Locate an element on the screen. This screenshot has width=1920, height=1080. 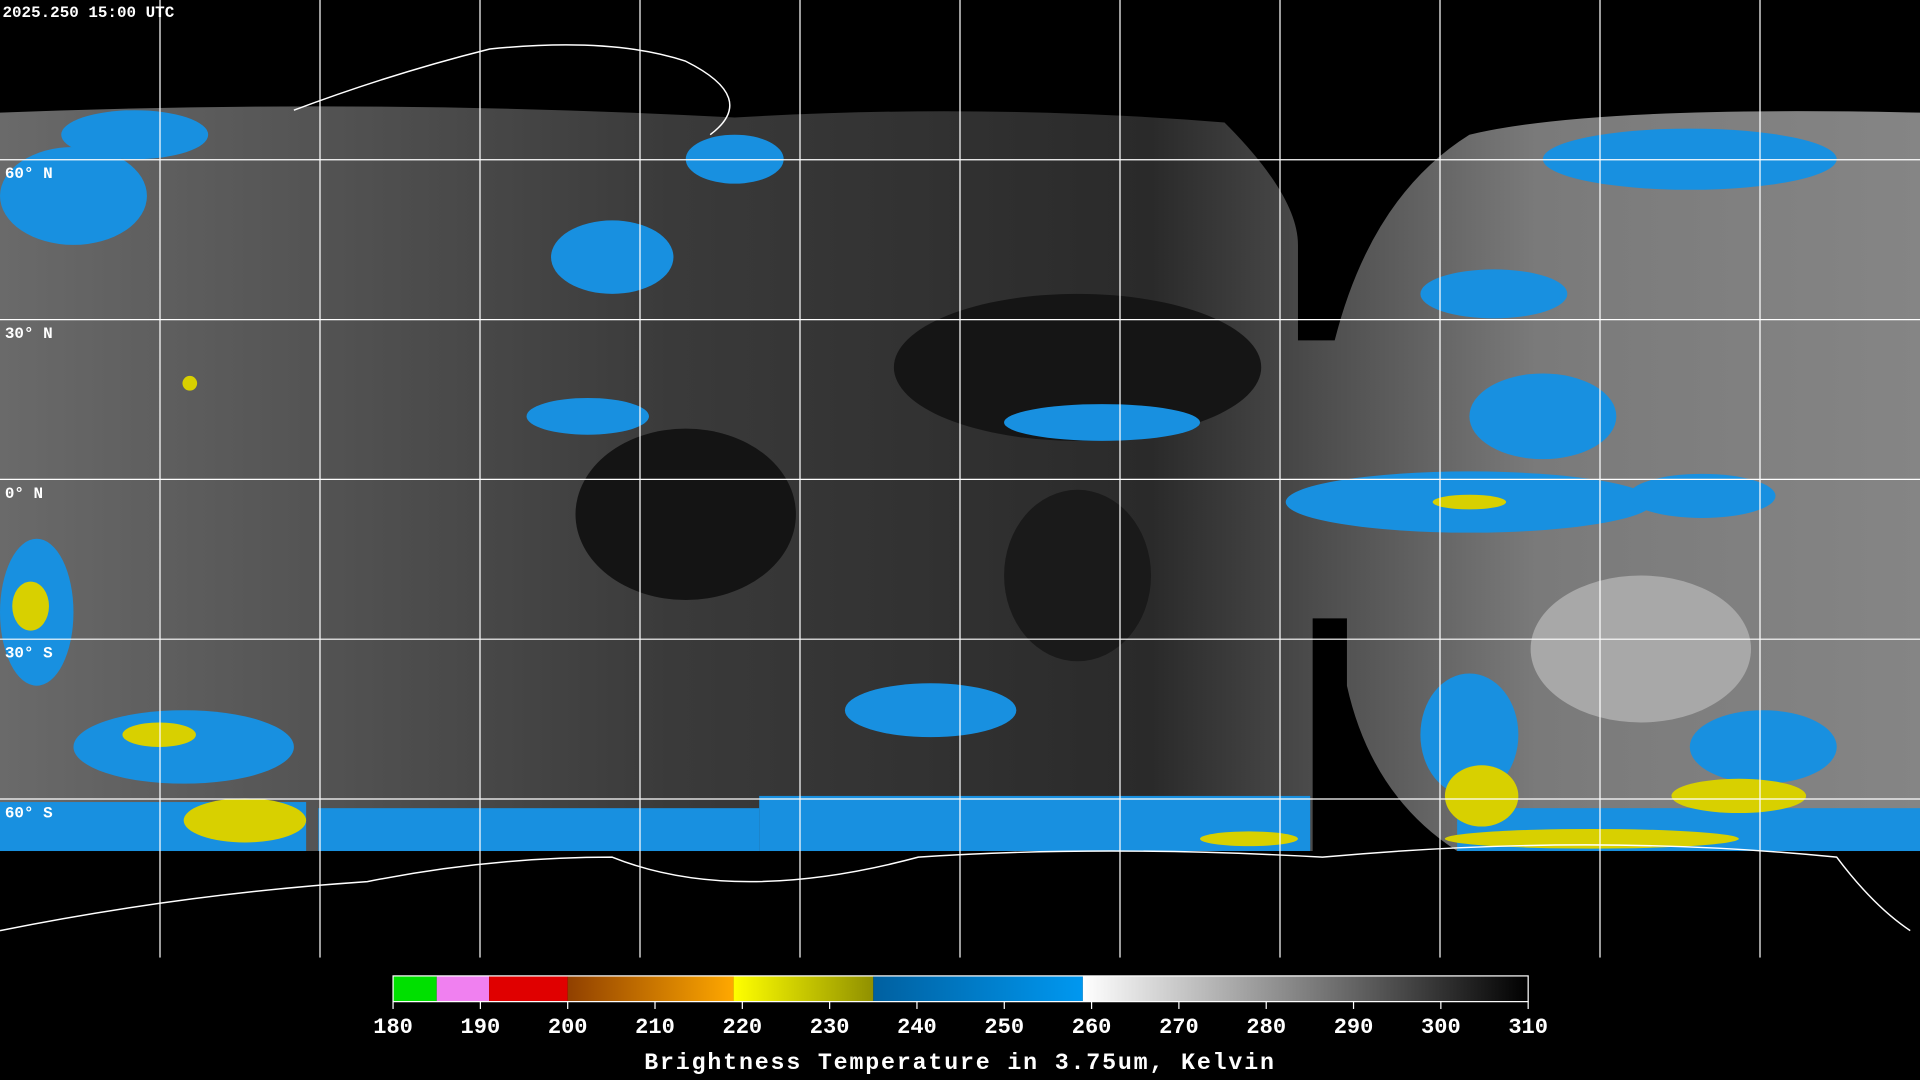
colorbar-tick-label: 280 is located at coordinates (1266, 1027).